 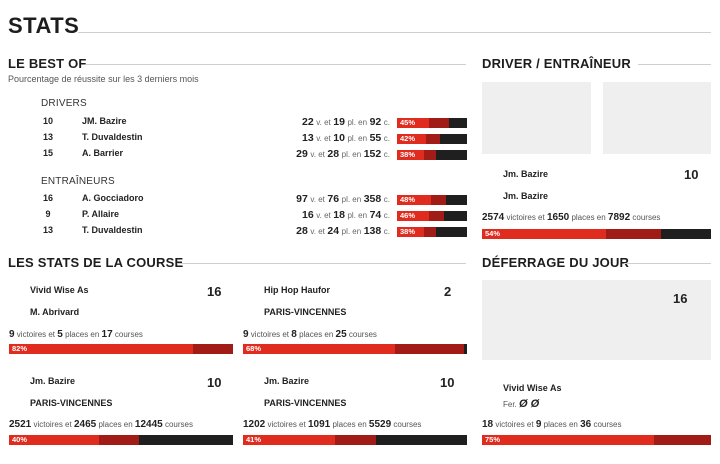 I want to click on row-stats: 13 v. et 10 pl. en 55 c., so click(x=346, y=138).